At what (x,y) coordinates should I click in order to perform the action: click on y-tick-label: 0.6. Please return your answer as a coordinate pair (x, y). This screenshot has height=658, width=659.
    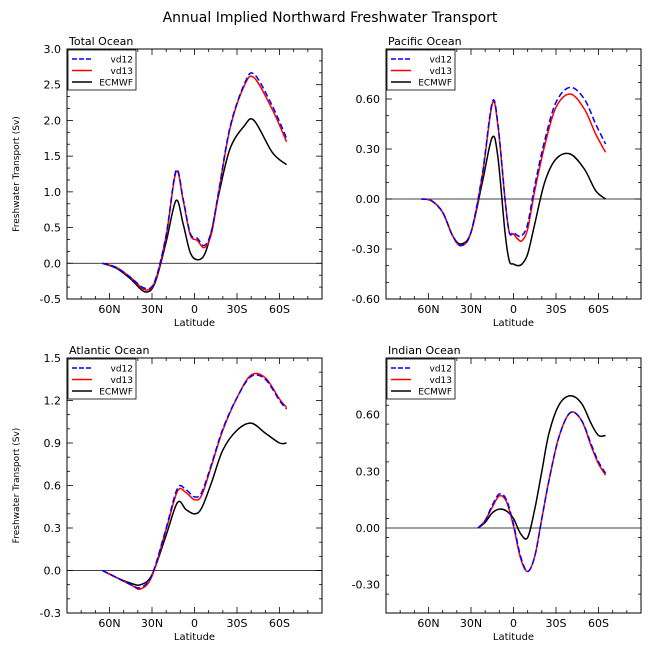
    Looking at the image, I should click on (53, 486).